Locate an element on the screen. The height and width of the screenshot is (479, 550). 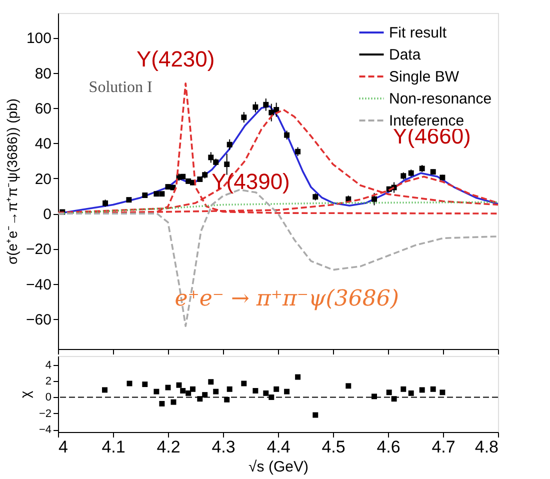
x-tick-label: 4.4 is located at coordinates (278, 447).